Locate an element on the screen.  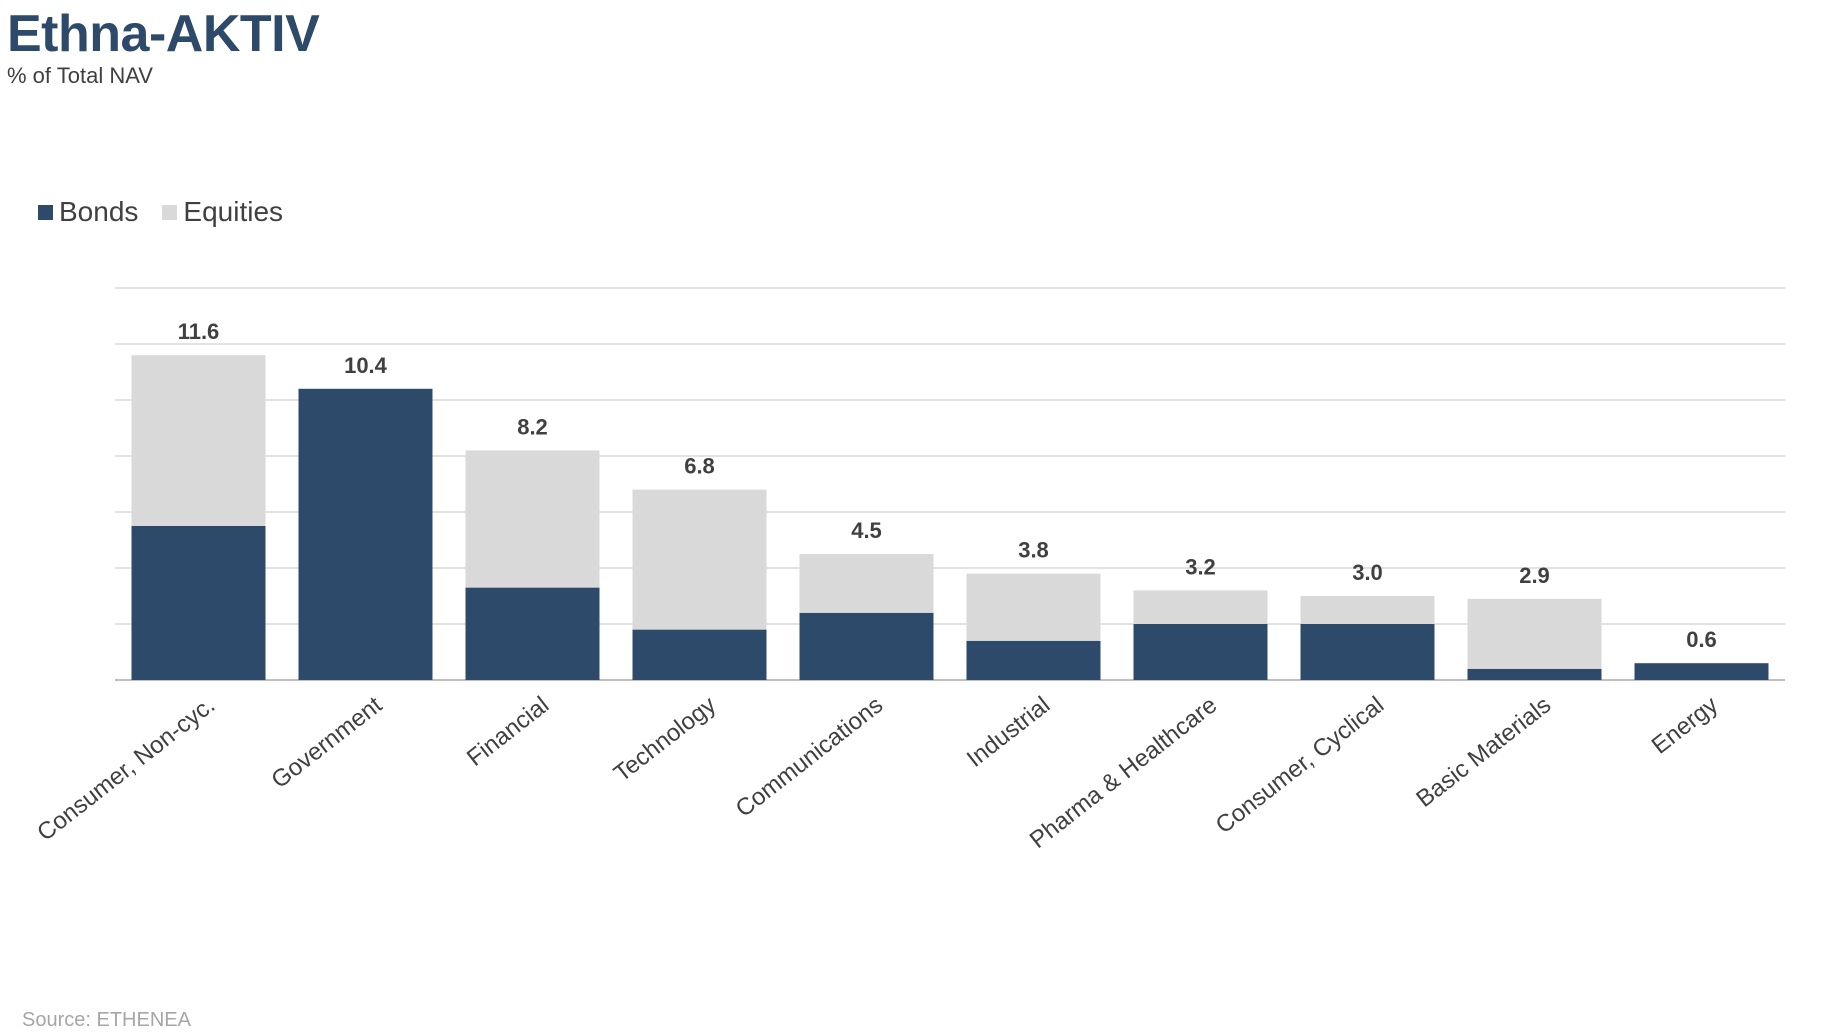
data-label: 10.4 is located at coordinates (366, 365).